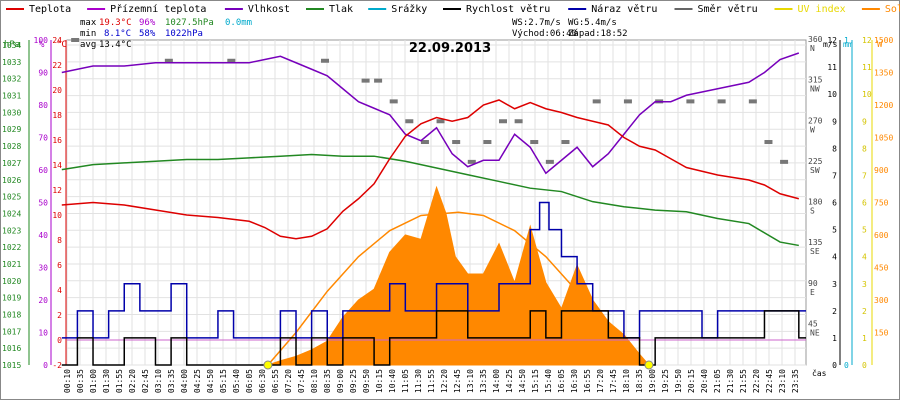  I want to click on time-tick: 08:35, so click(327, 381).